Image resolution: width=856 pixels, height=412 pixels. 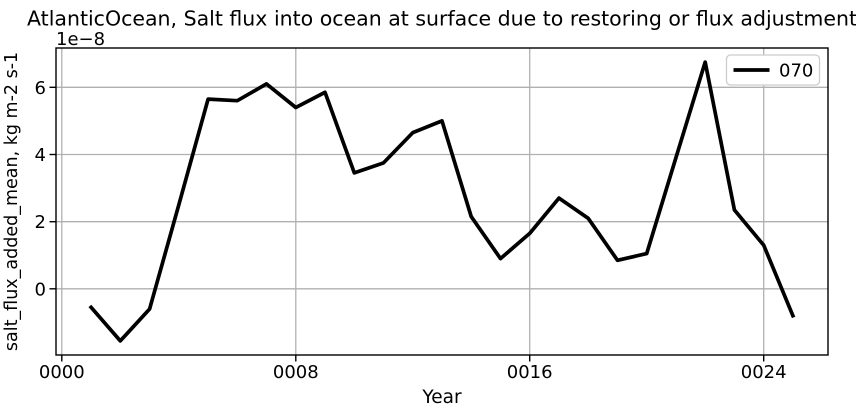 I want to click on y-tick-label: 0, so click(x=40, y=289).